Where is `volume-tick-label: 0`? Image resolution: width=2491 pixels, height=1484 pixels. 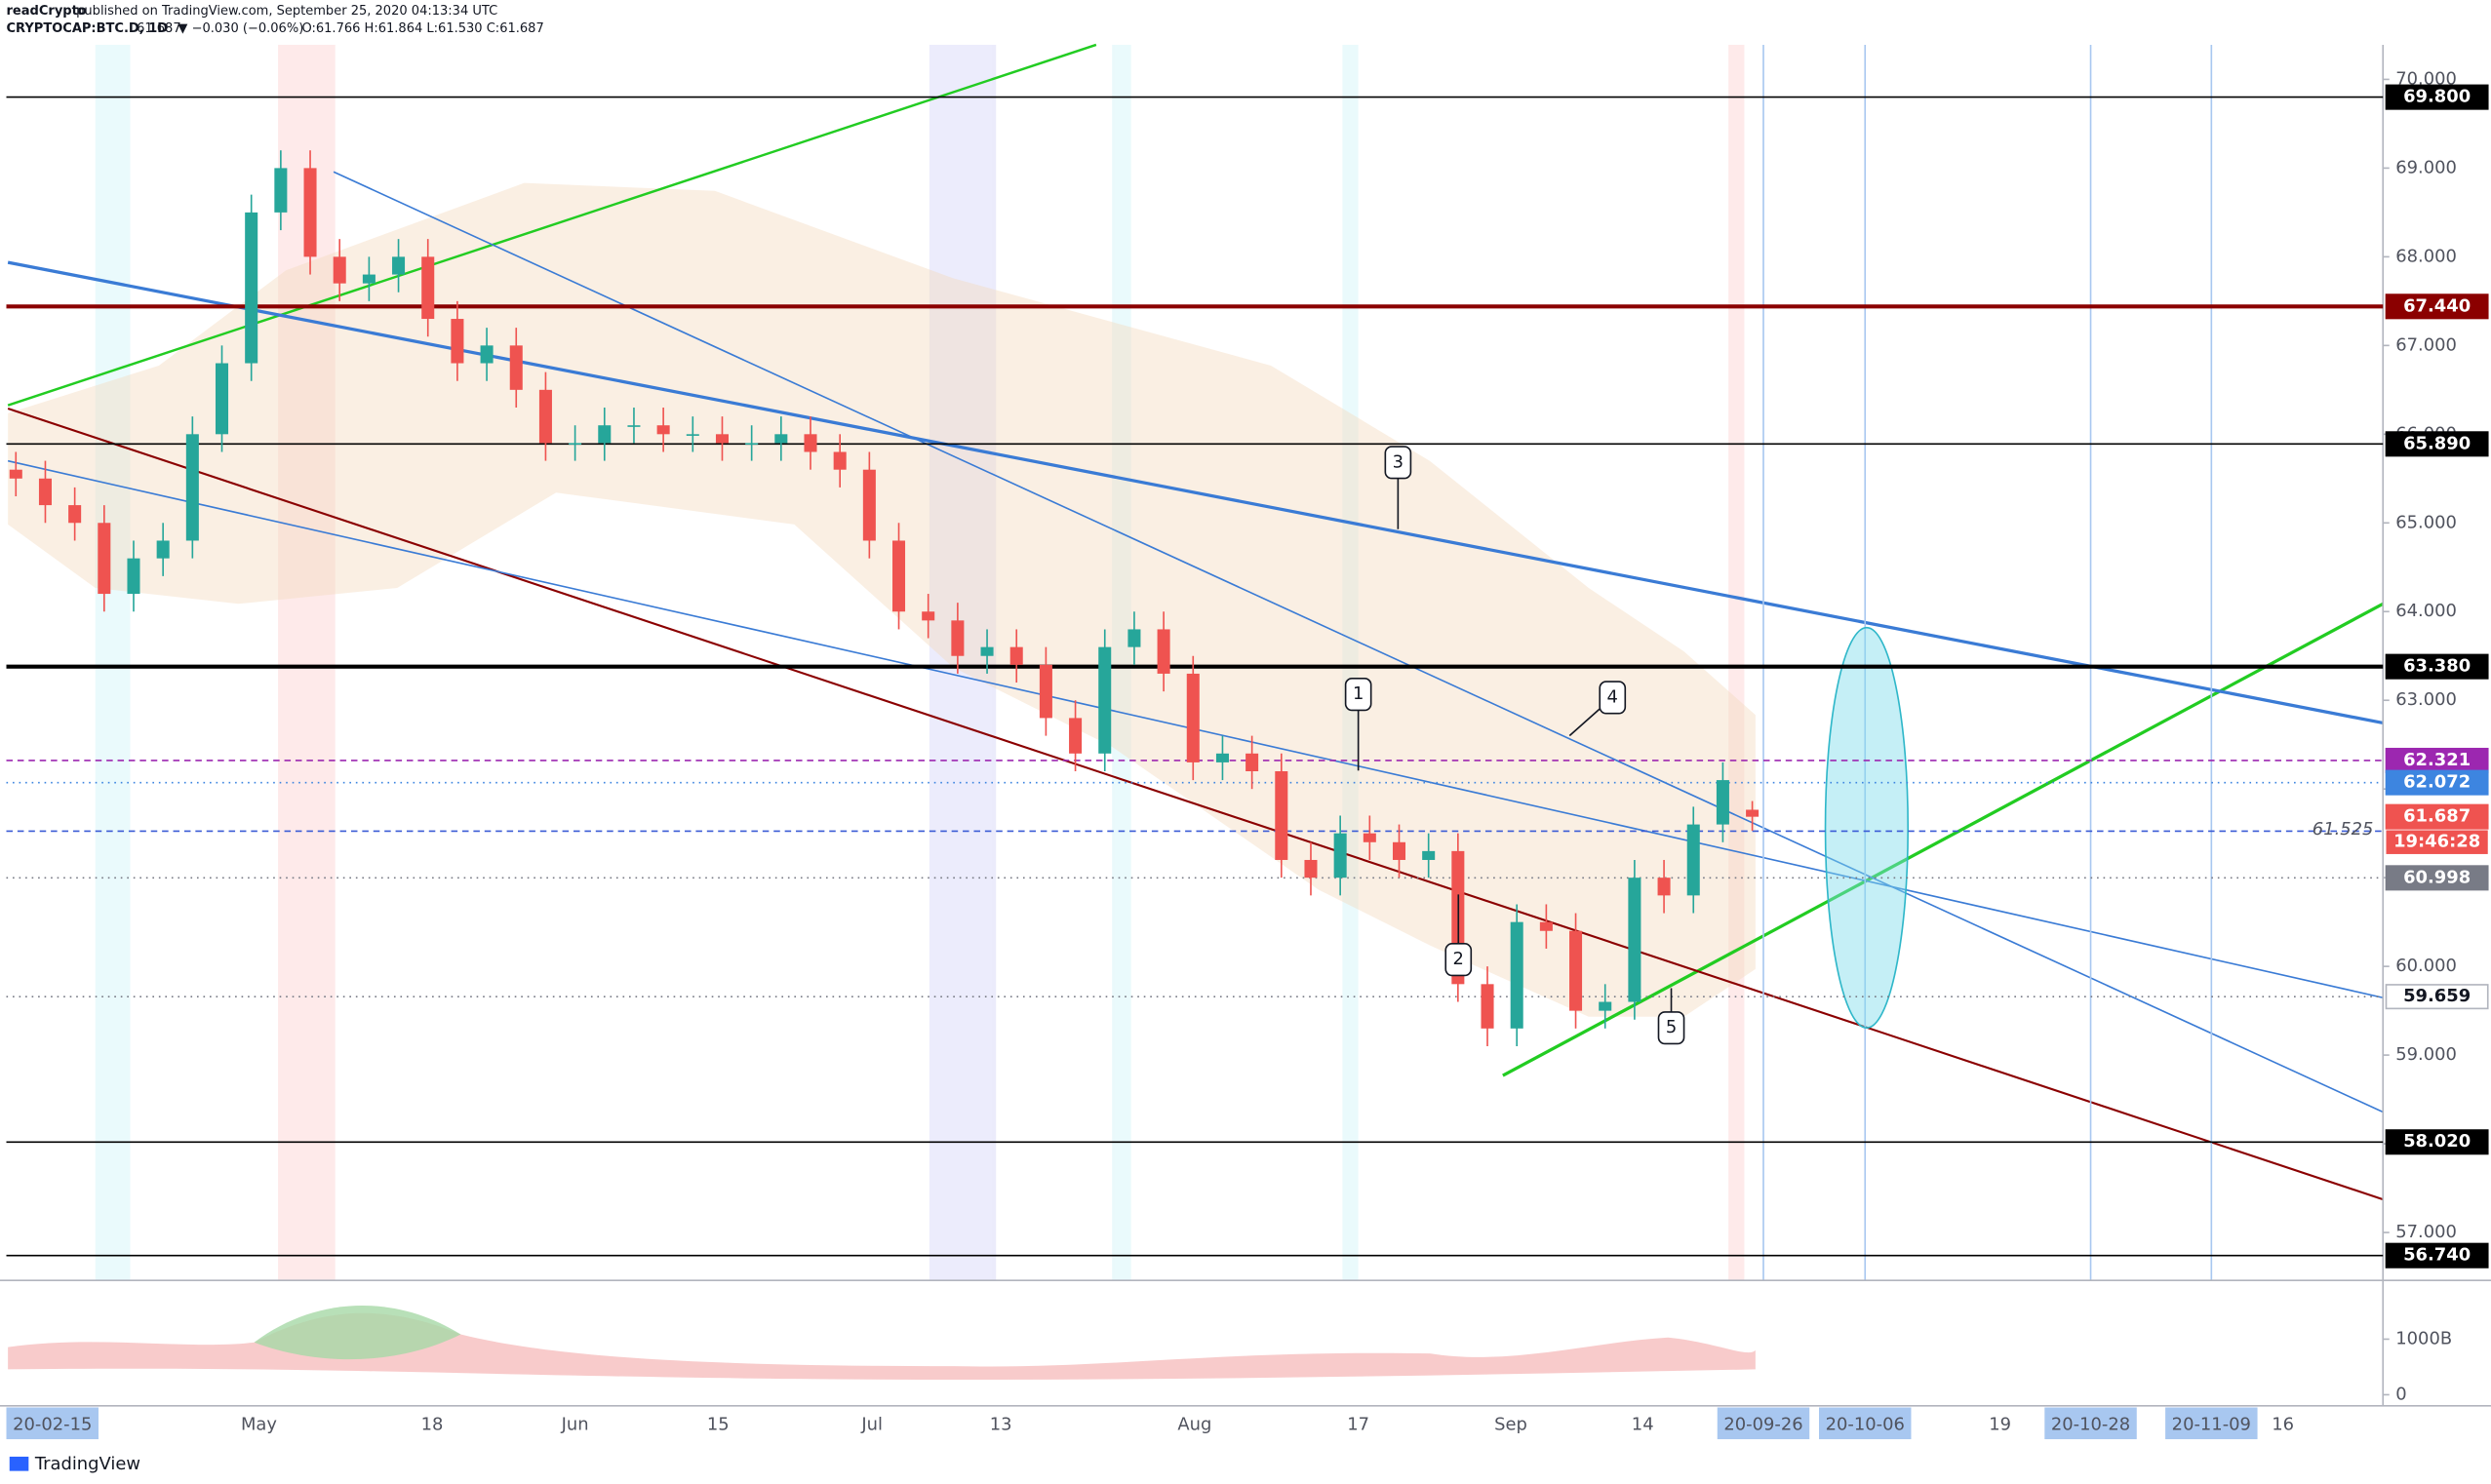 volume-tick-label: 0 is located at coordinates (2400, 1394).